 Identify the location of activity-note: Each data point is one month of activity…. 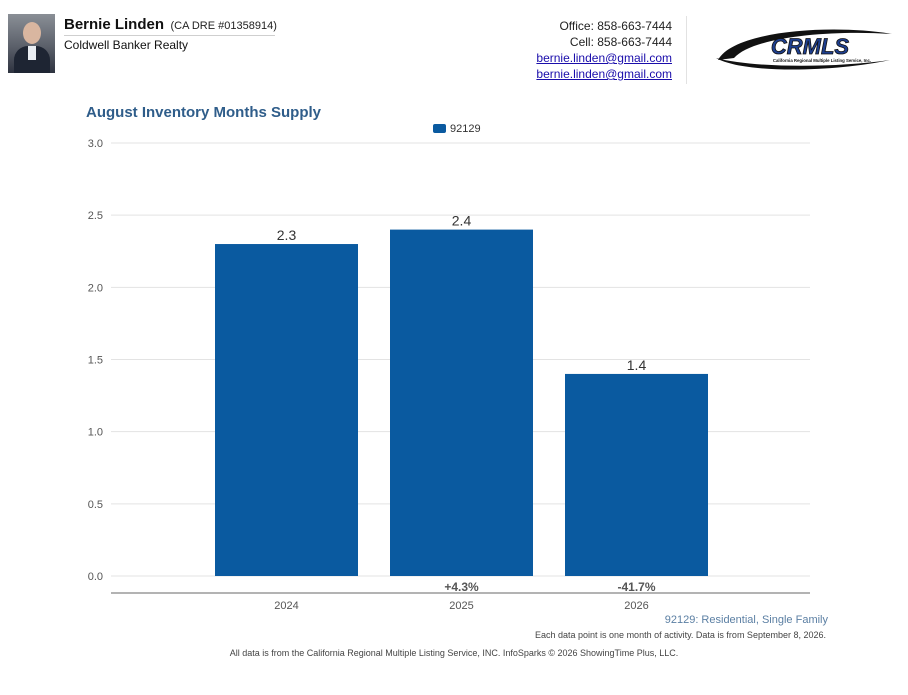
(680, 635).